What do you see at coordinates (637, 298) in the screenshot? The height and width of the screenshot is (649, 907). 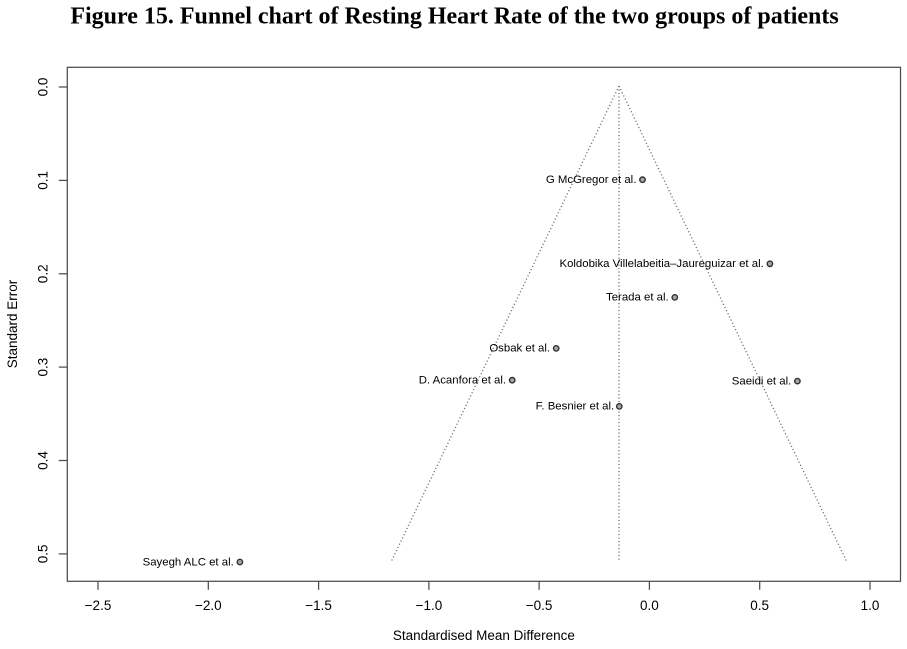 I see `svg-text: Terada et al.` at bounding box center [637, 298].